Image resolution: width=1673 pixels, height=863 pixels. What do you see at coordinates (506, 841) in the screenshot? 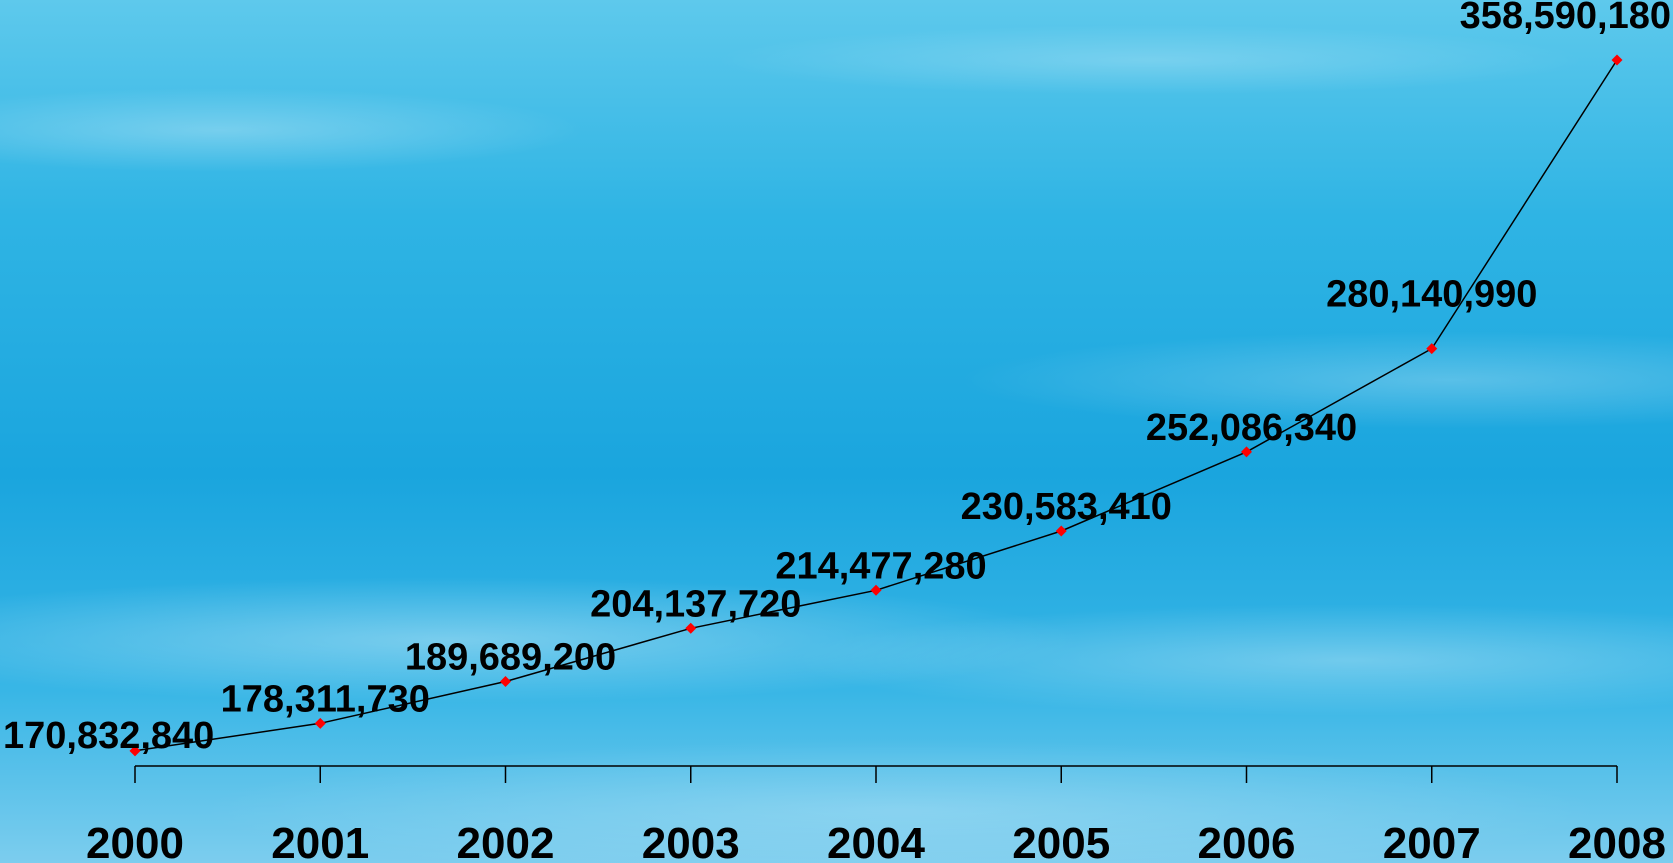
I see `x-tick-label: 2002` at bounding box center [506, 841].